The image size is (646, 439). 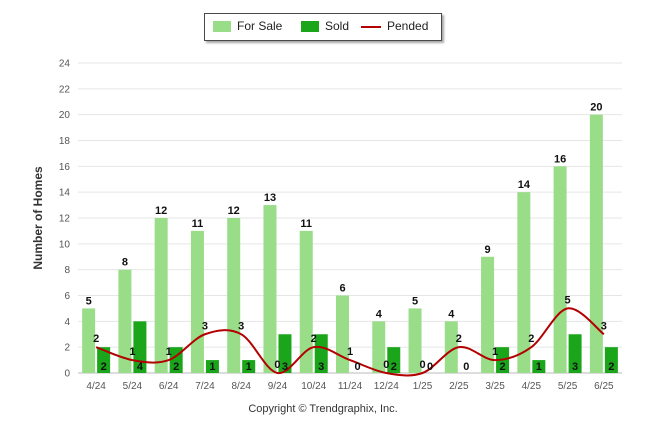 What do you see at coordinates (65, 244) in the screenshot?
I see `y-tick-label: 10` at bounding box center [65, 244].